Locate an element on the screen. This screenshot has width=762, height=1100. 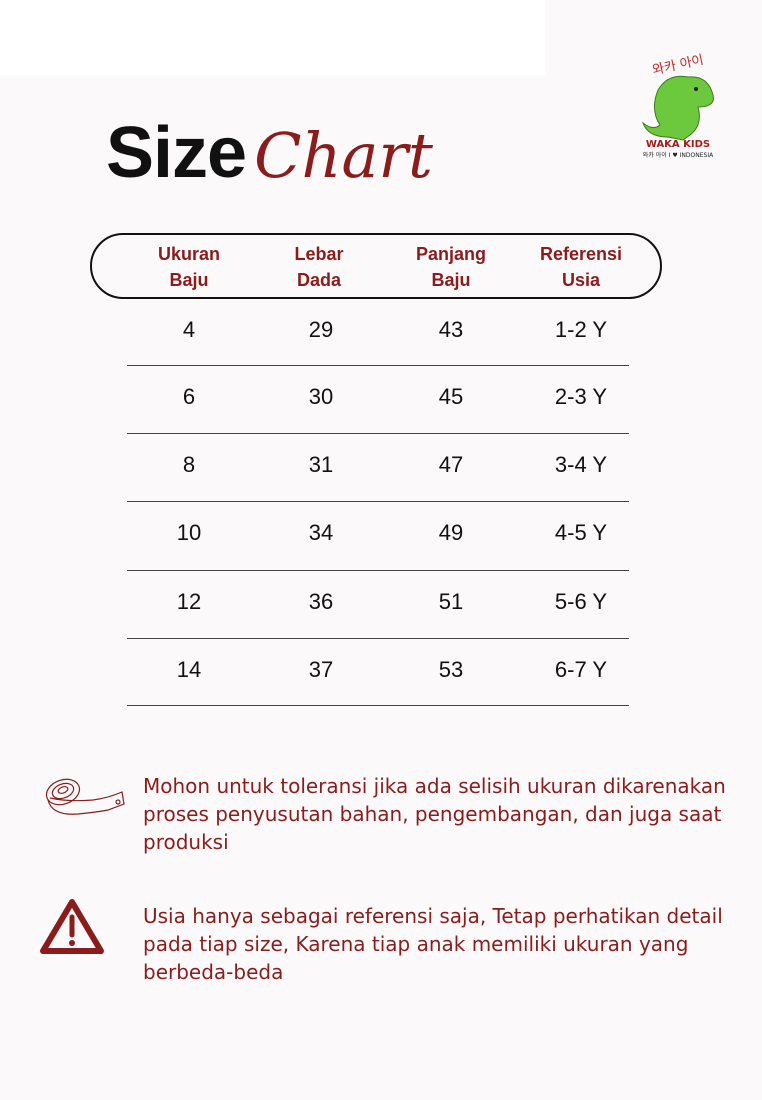
waka-kids-logo: 와카 아이 WAKA KIDS 와카 아이 I ♥ INDONESIA is located at coordinates (677, 106).